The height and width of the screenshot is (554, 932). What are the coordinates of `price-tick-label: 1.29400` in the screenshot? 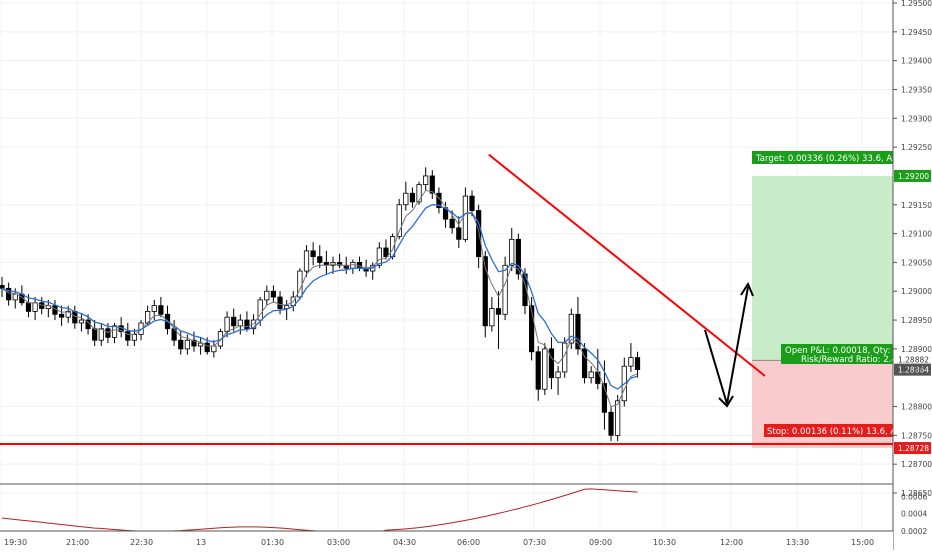 It's located at (916, 61).